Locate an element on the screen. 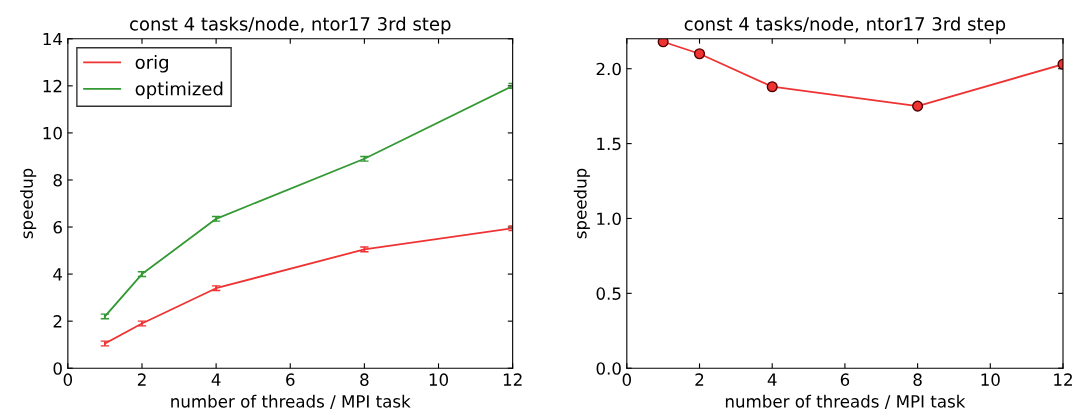 This screenshot has width=1077, height=417. legend-label: orig is located at coordinates (151, 64).